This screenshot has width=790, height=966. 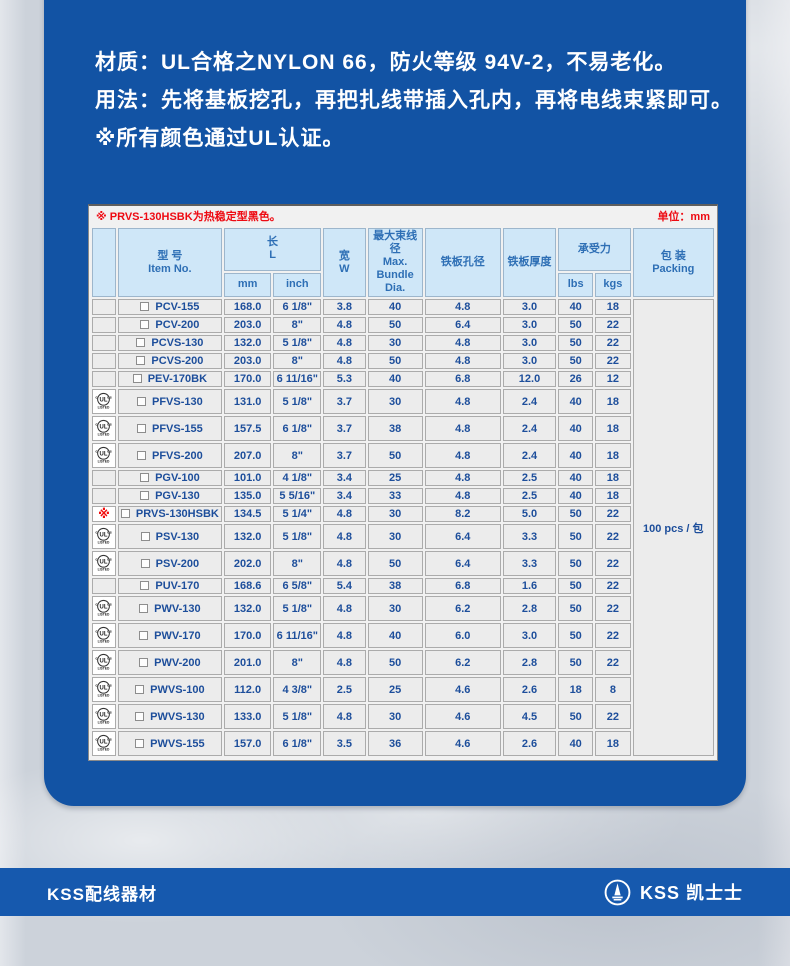 I want to click on cell-max-bundle: 30, so click(x=395, y=401).